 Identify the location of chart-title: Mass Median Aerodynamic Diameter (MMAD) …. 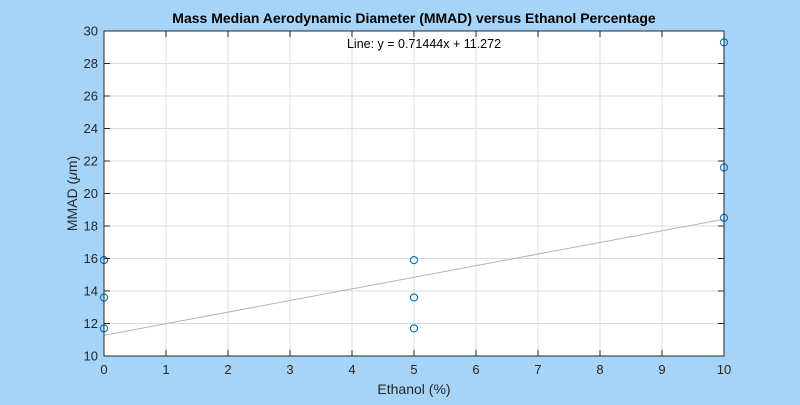
(414, 18).